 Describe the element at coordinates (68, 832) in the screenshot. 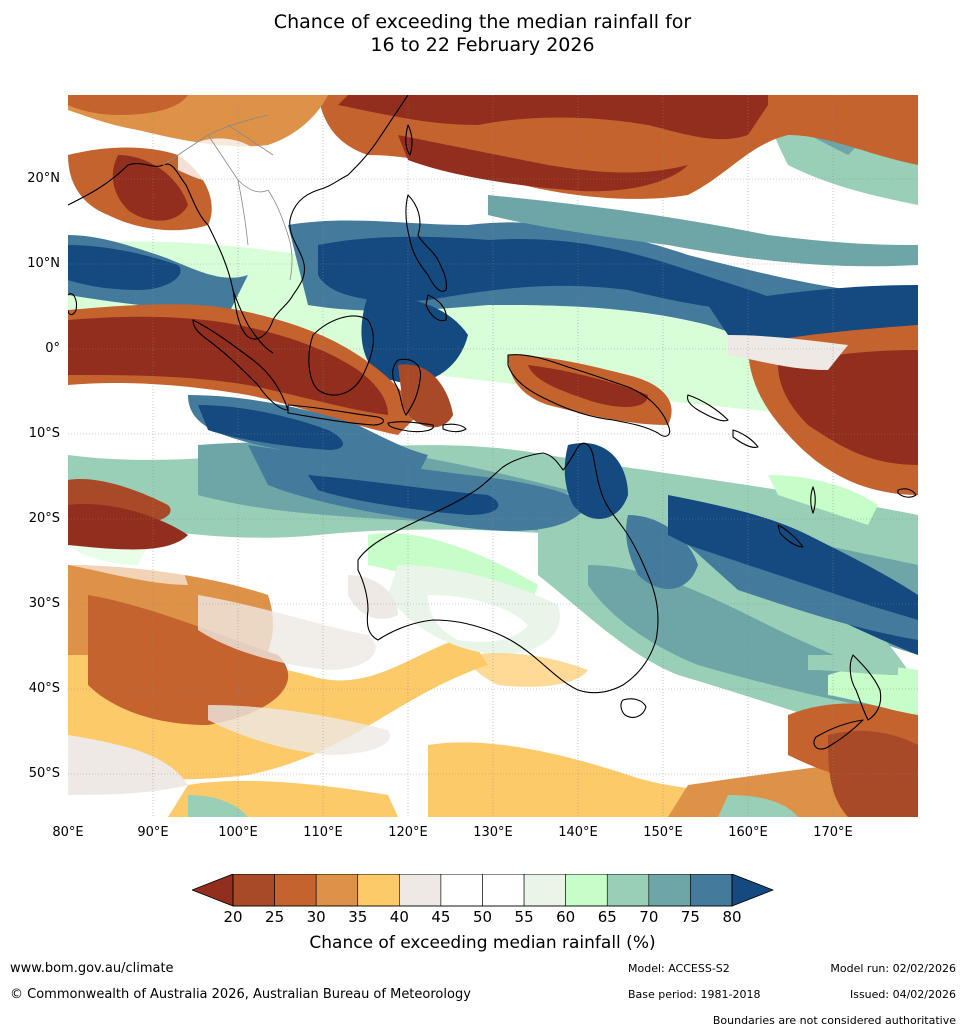

I see `lon-label-80e: 80°E` at that location.